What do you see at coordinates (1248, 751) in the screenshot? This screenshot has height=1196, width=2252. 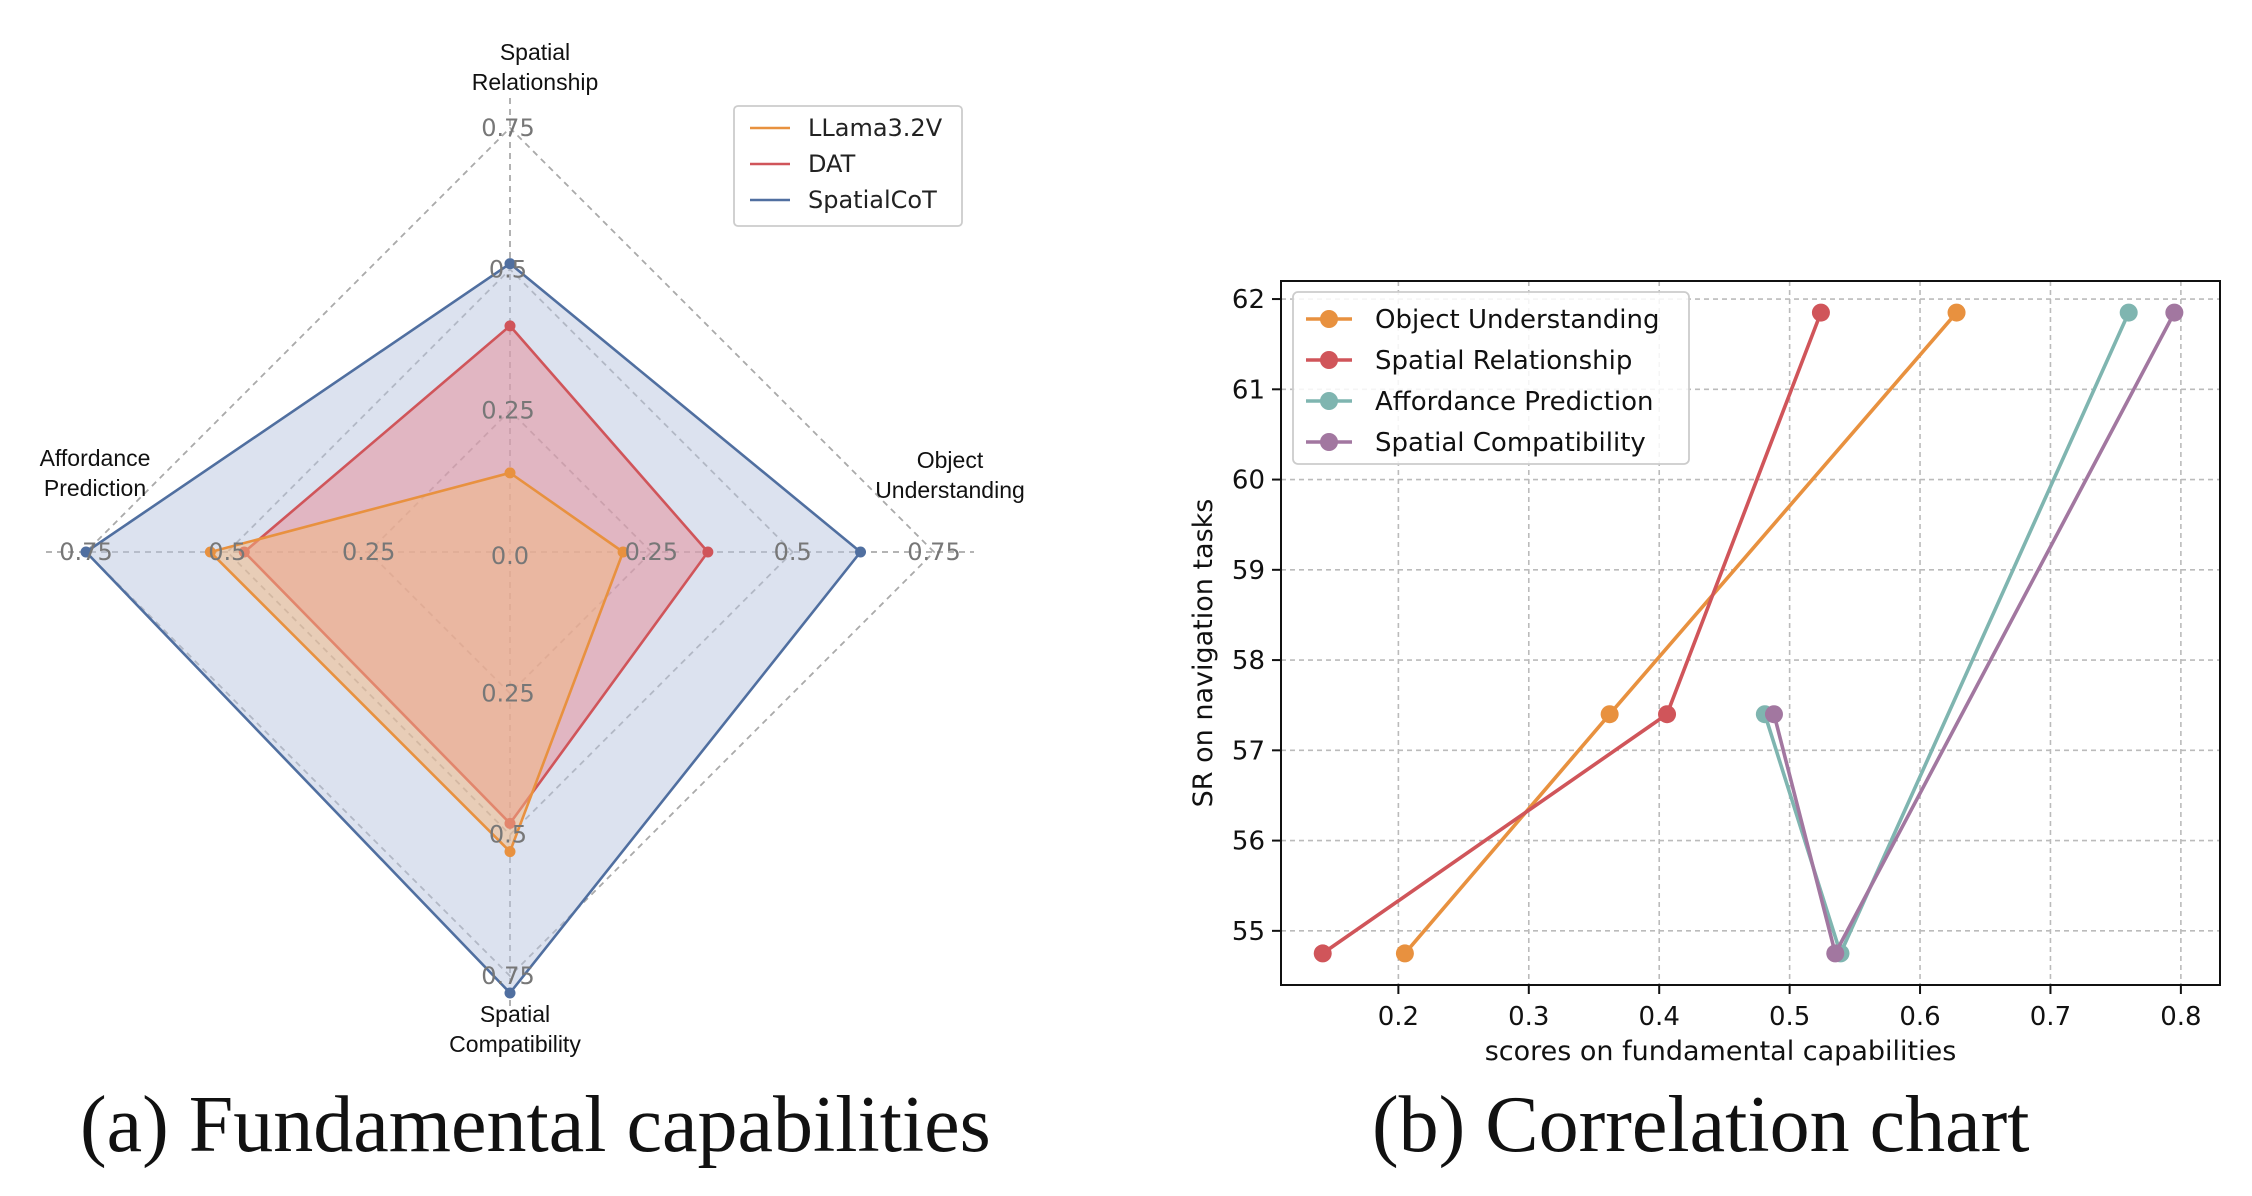 I see `line-ytick-label: 57` at bounding box center [1248, 751].